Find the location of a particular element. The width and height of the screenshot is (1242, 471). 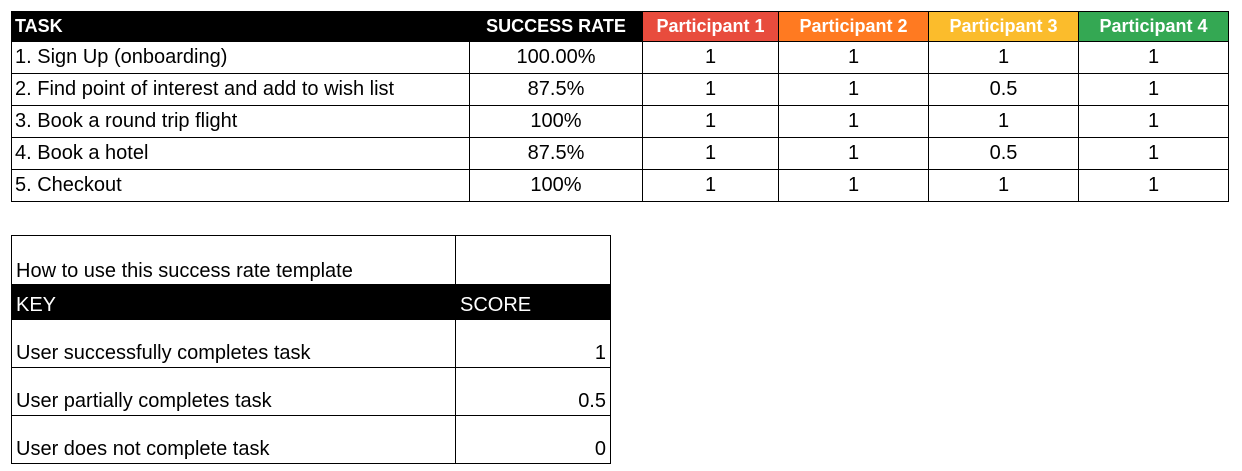

key-row: User does not complete task 0 is located at coordinates (311, 439).